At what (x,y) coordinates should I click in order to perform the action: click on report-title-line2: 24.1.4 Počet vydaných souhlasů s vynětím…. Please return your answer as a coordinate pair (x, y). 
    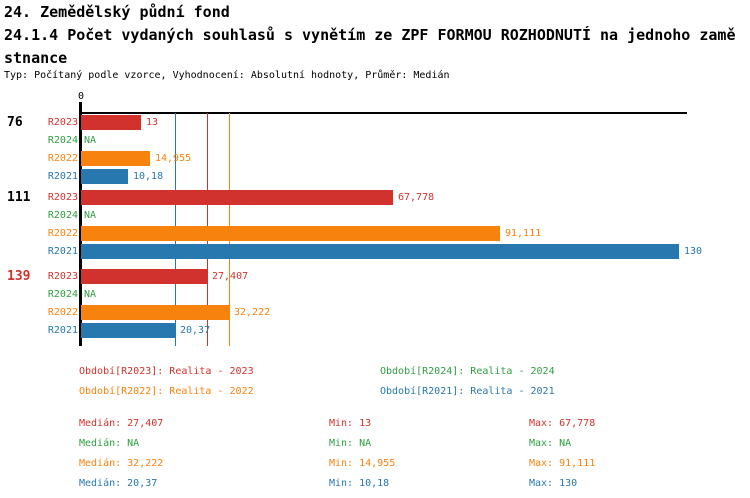
    Looking at the image, I should click on (370, 35).